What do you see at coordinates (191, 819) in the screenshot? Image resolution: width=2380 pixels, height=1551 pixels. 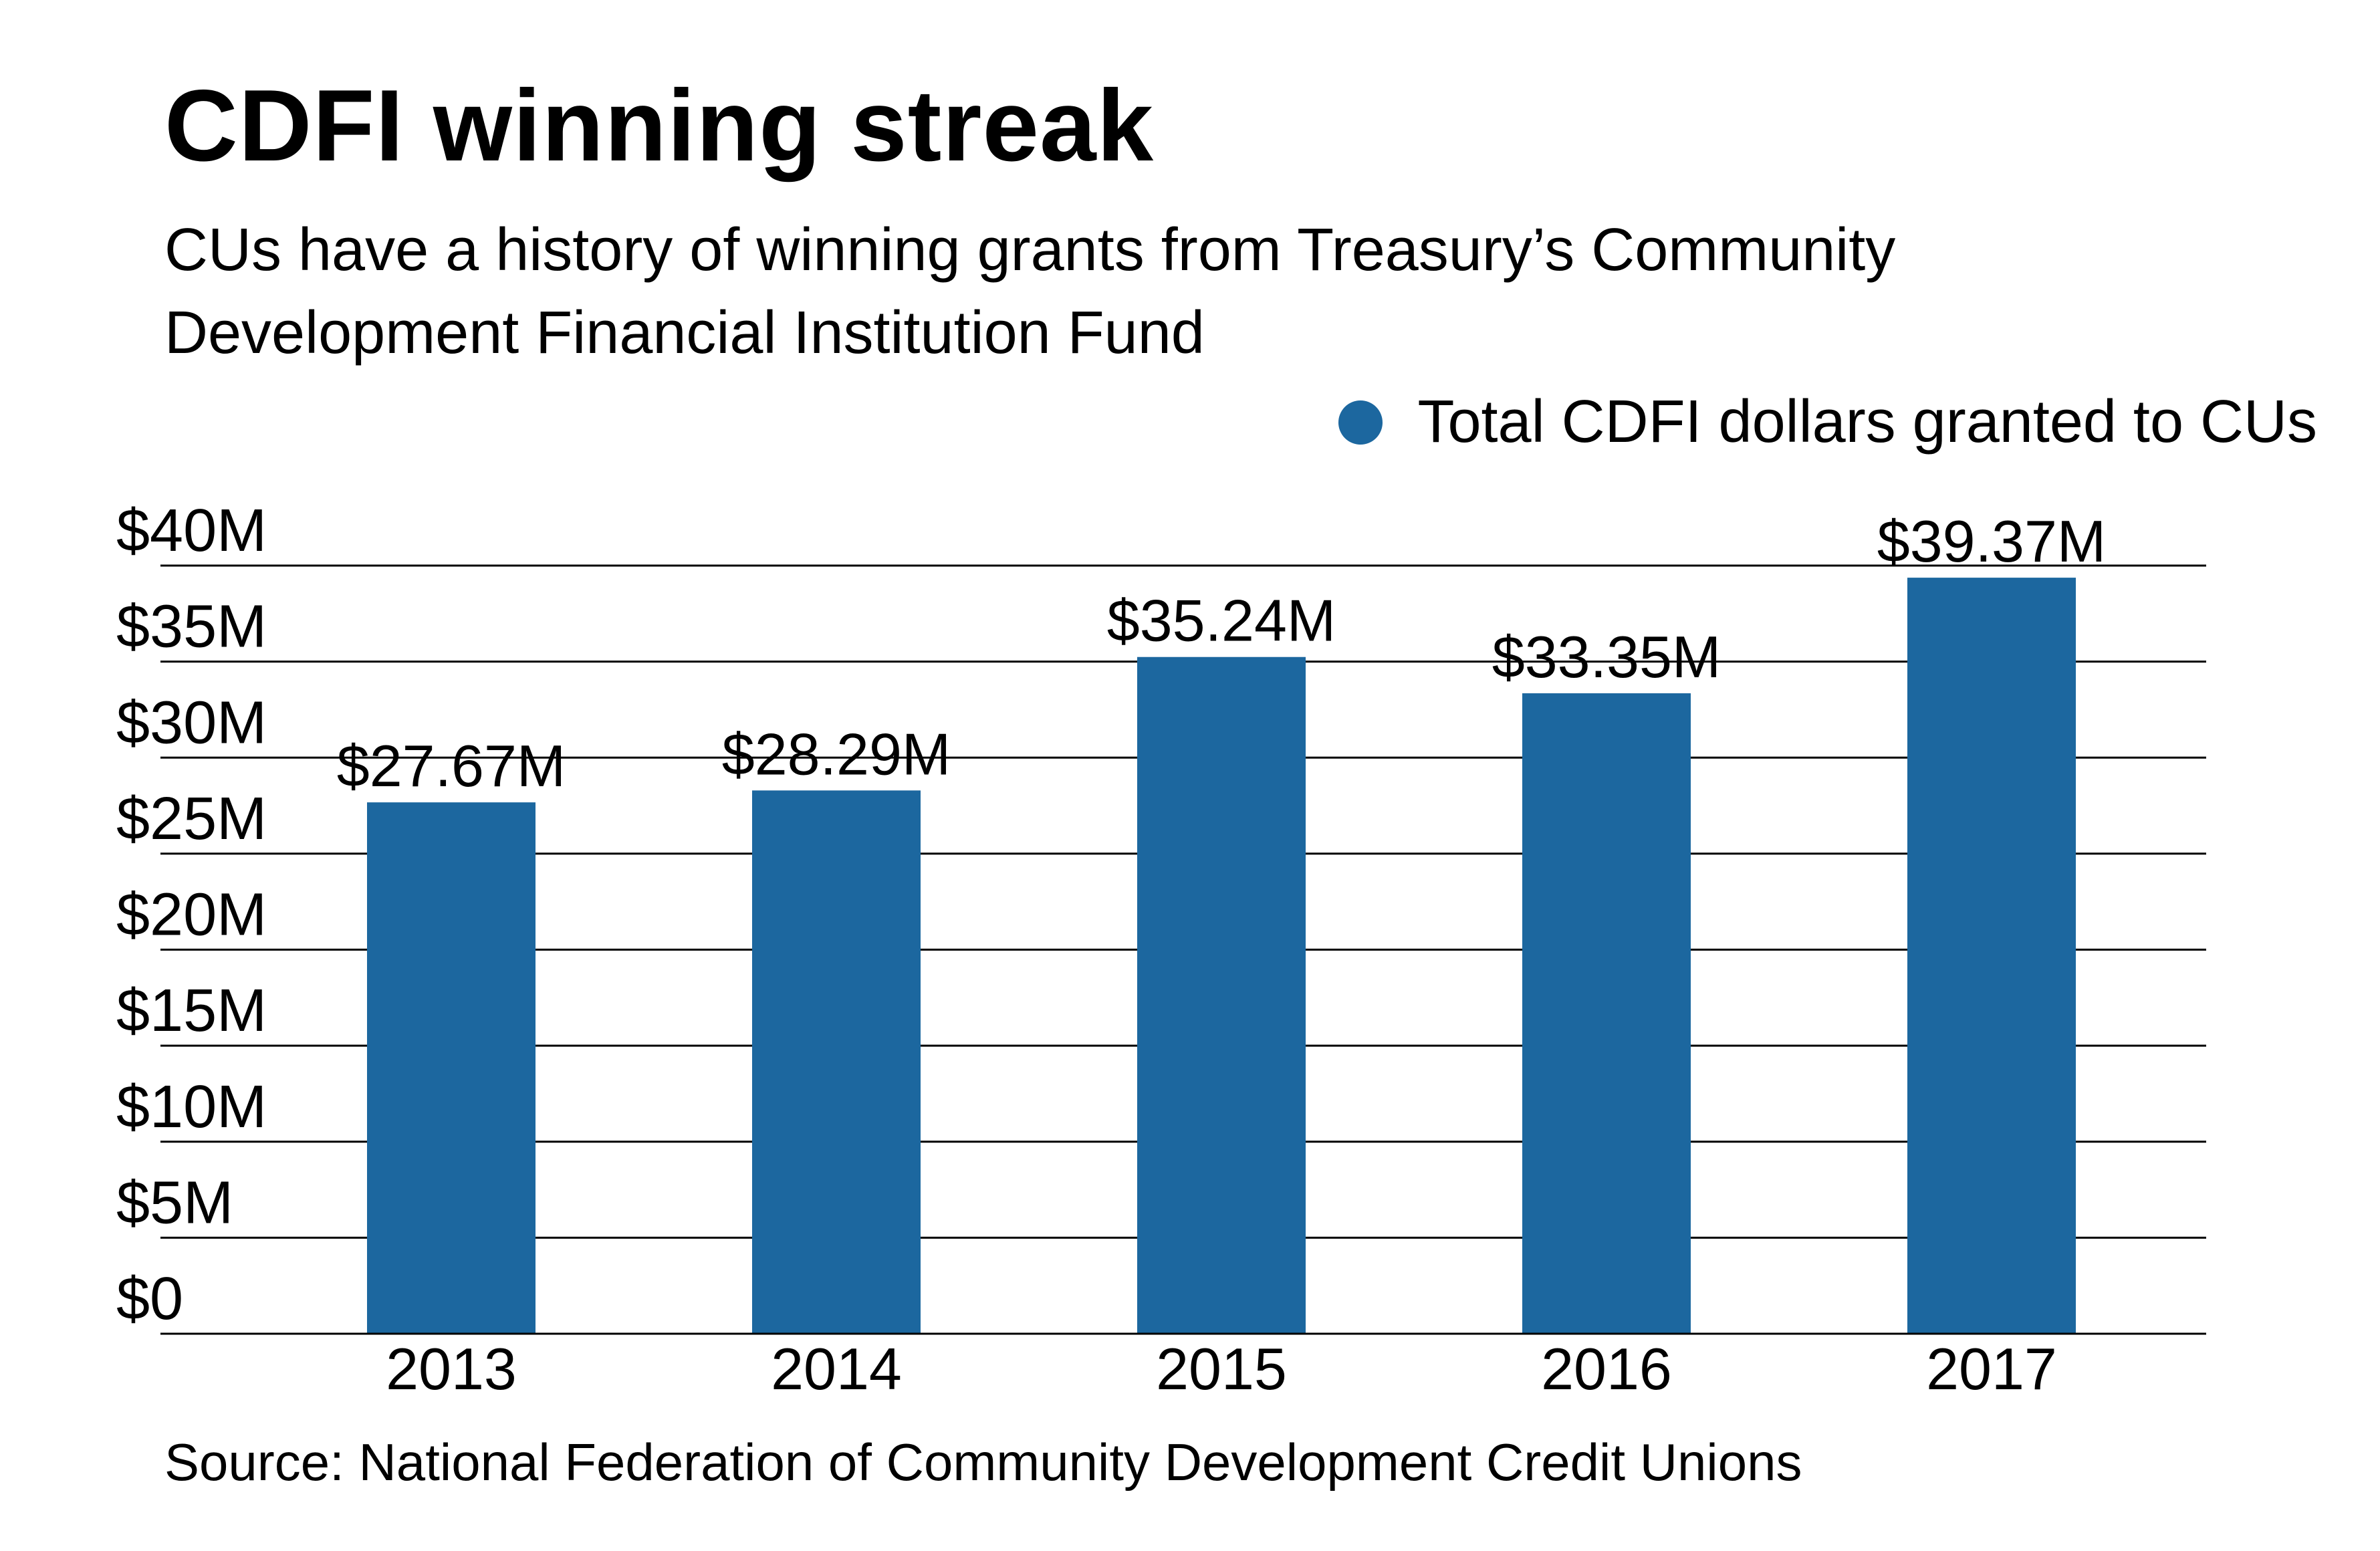 I see `y-tick-label: $25M` at bounding box center [191, 819].